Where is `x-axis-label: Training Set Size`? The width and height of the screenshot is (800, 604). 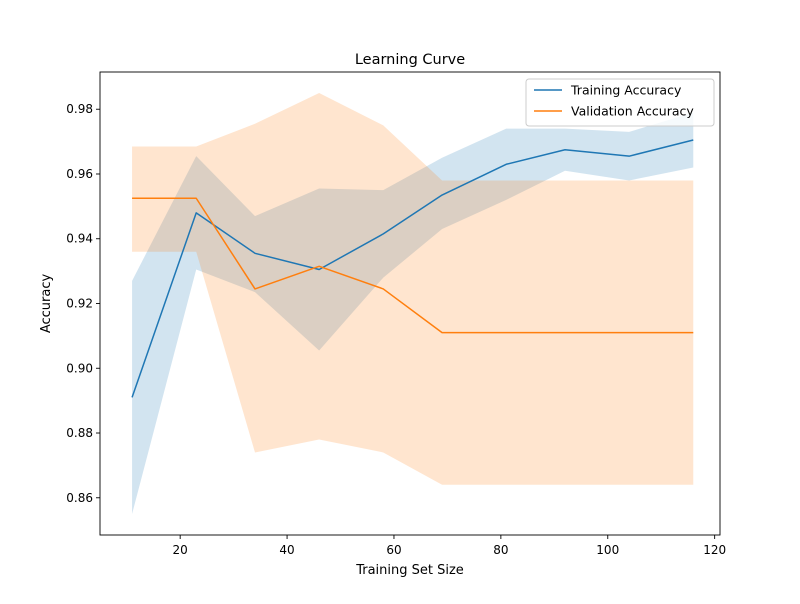 x-axis-label: Training Set Size is located at coordinates (409, 570).